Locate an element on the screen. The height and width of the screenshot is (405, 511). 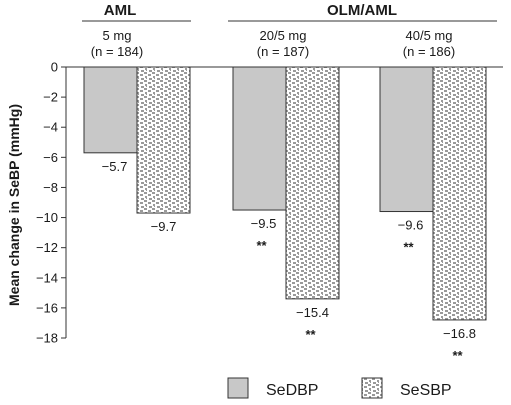
value-label: −9.7 is located at coordinates (164, 226).